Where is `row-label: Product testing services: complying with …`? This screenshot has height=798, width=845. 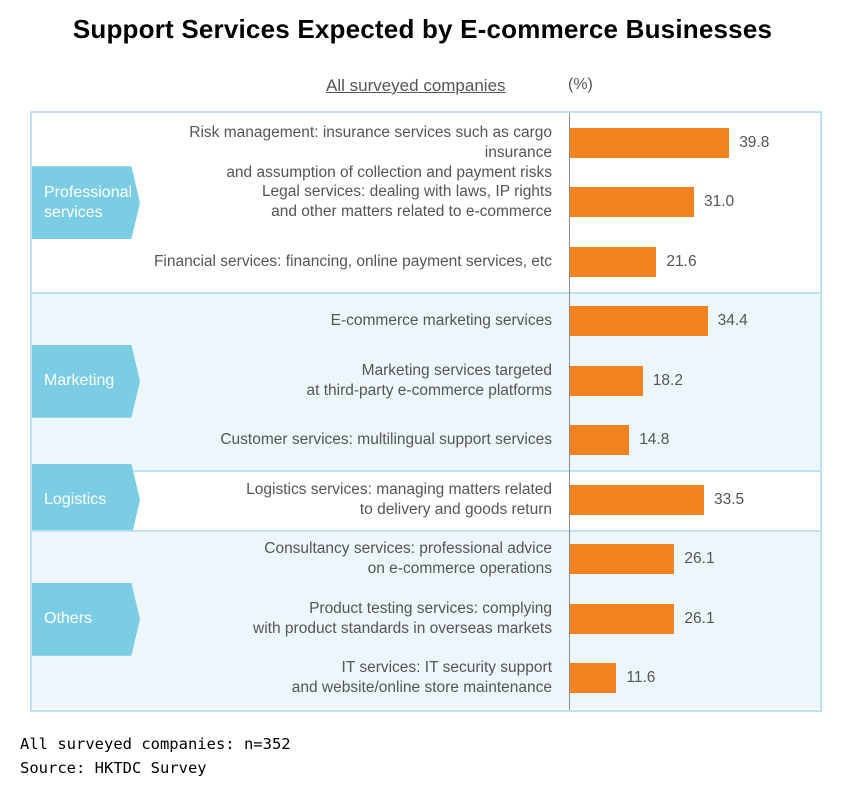
row-label: Product testing services: complying with … is located at coordinates (402, 618).